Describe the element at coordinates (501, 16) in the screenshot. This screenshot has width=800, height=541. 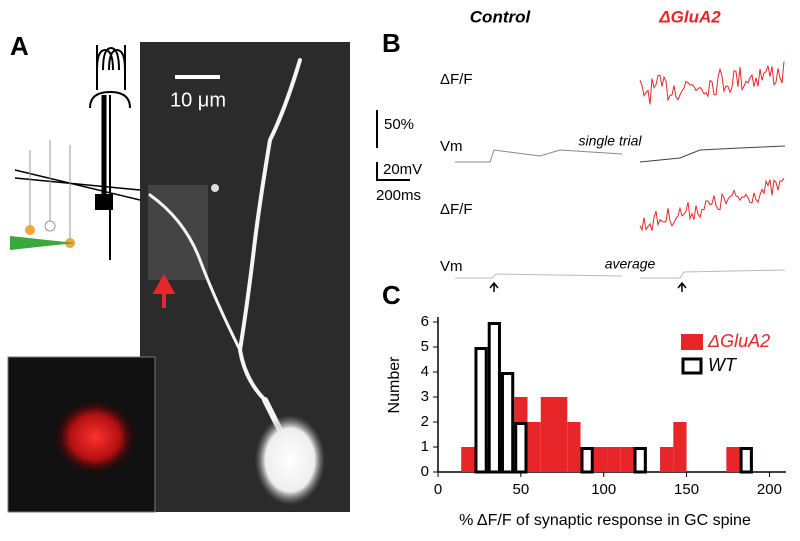
I see `condition-label: Control` at that location.